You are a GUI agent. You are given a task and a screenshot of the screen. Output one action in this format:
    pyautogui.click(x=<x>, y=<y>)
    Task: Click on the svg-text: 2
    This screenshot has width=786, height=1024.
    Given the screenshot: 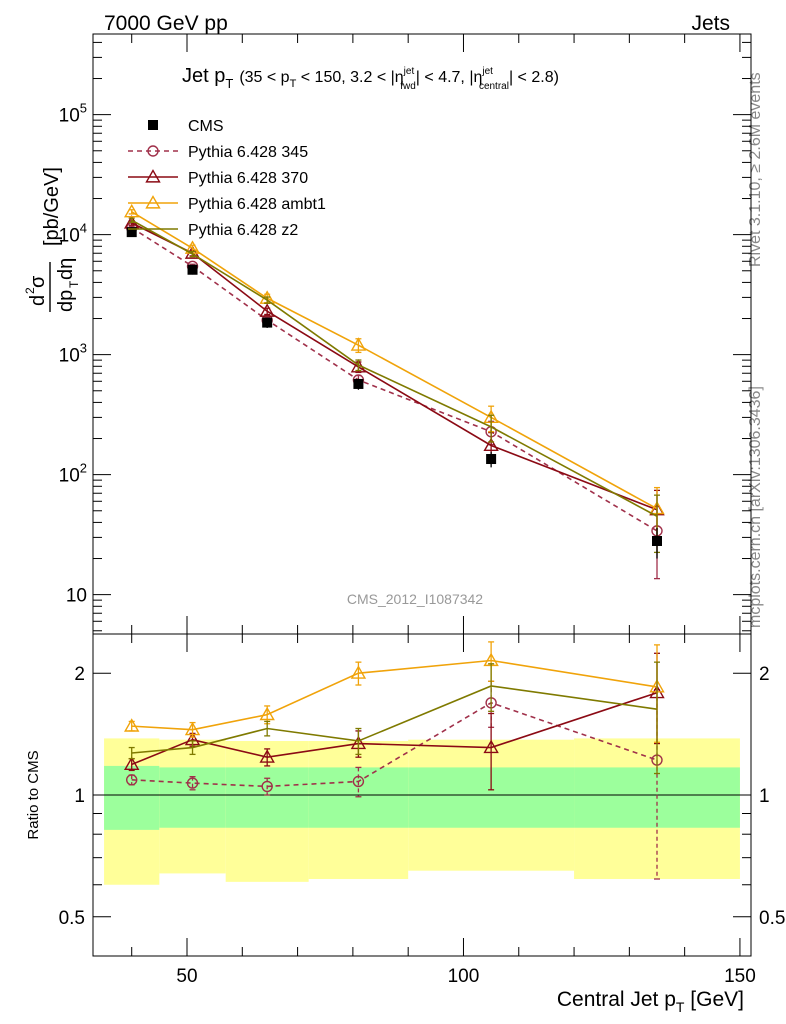 What is the action you would take?
    pyautogui.click(x=30, y=290)
    